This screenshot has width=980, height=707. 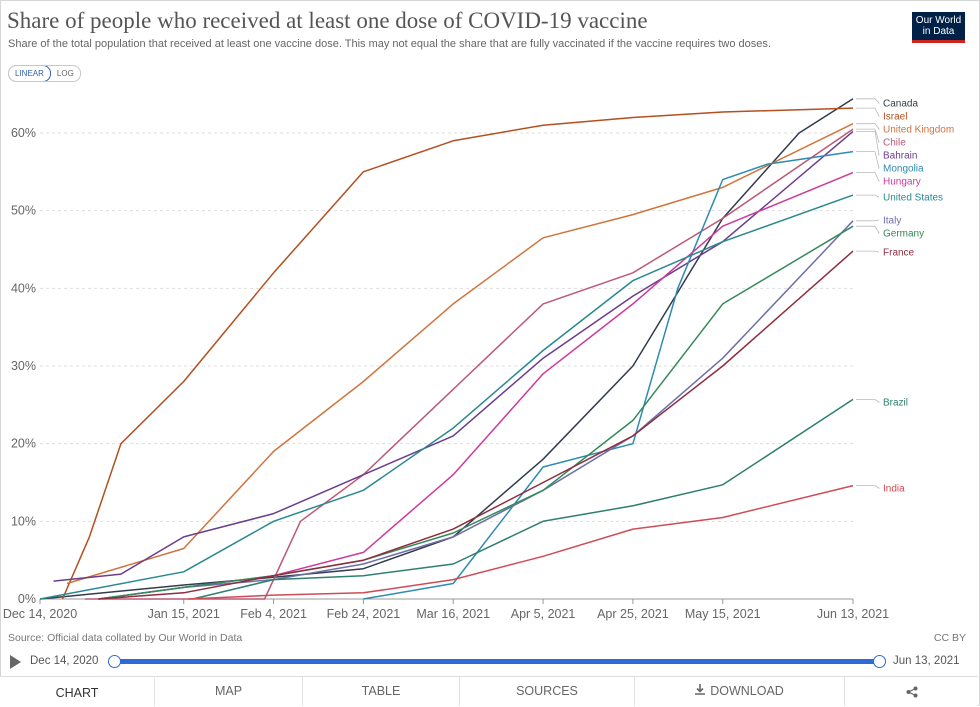 I want to click on tab-share, so click(x=911, y=691).